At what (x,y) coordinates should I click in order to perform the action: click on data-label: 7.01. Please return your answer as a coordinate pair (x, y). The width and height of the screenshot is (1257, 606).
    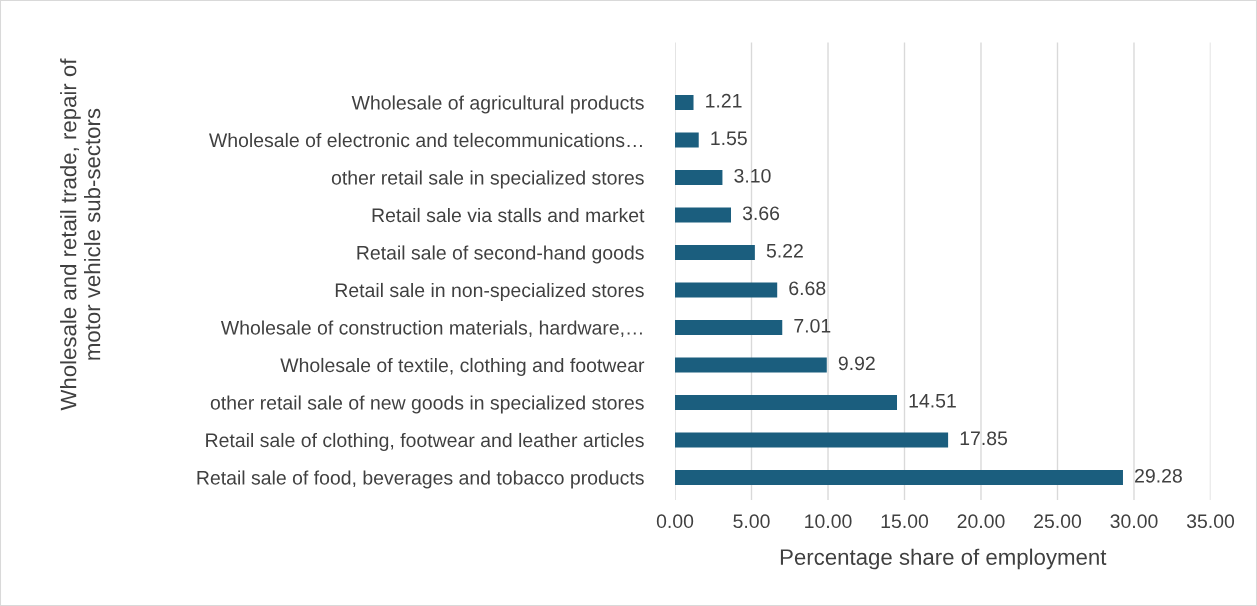
    Looking at the image, I should click on (812, 325).